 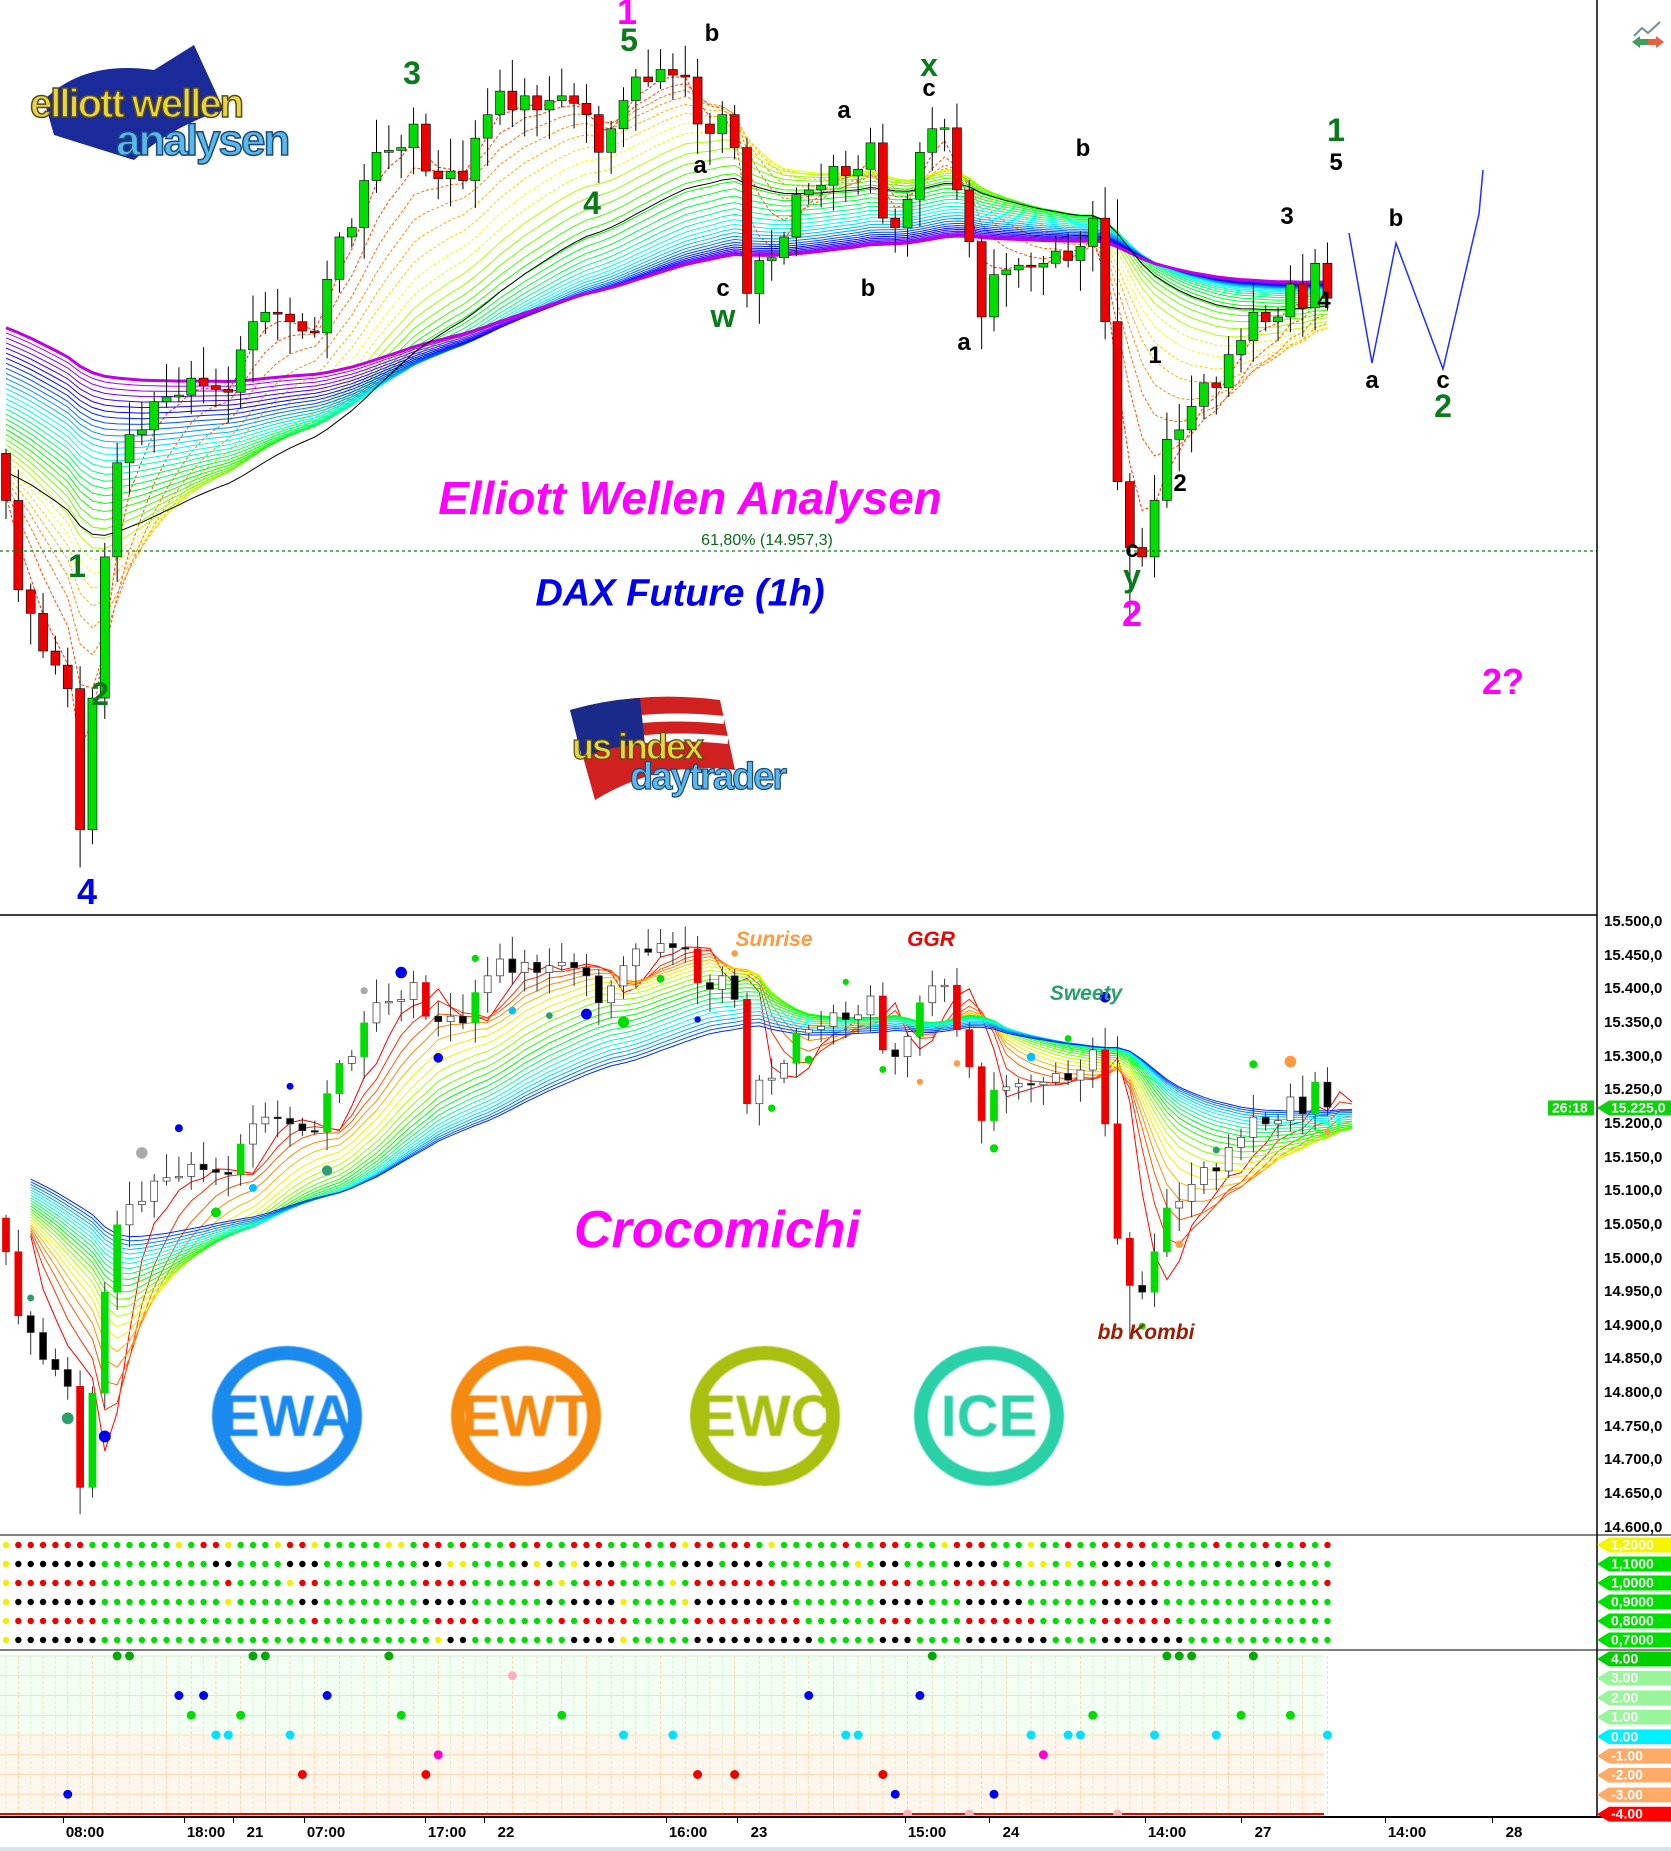 I want to click on logo-text-1: elliott wellen, so click(x=137, y=104).